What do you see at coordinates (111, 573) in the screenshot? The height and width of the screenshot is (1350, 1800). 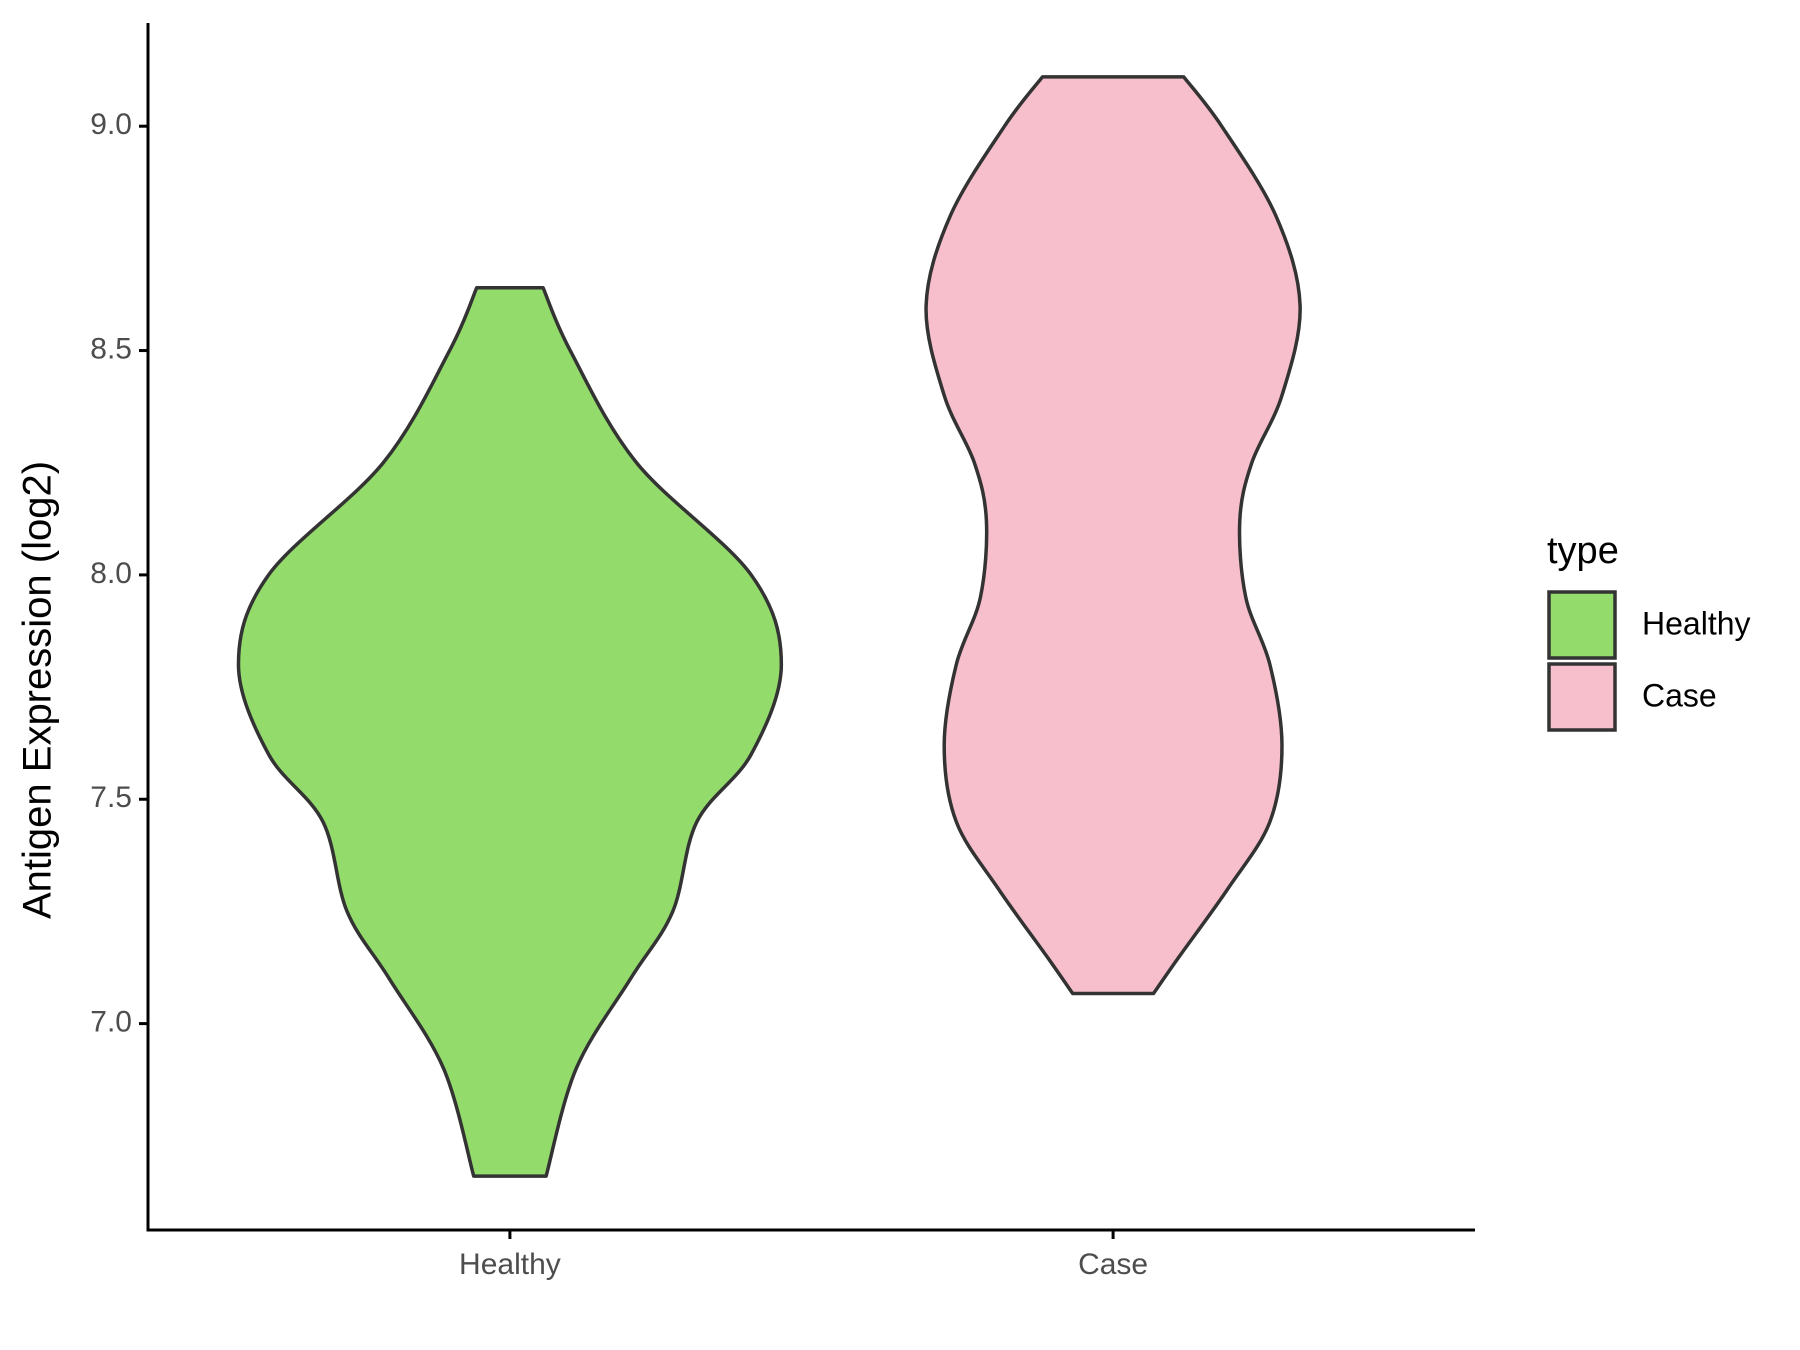 I see `y-tick-label: 8.0` at bounding box center [111, 573].